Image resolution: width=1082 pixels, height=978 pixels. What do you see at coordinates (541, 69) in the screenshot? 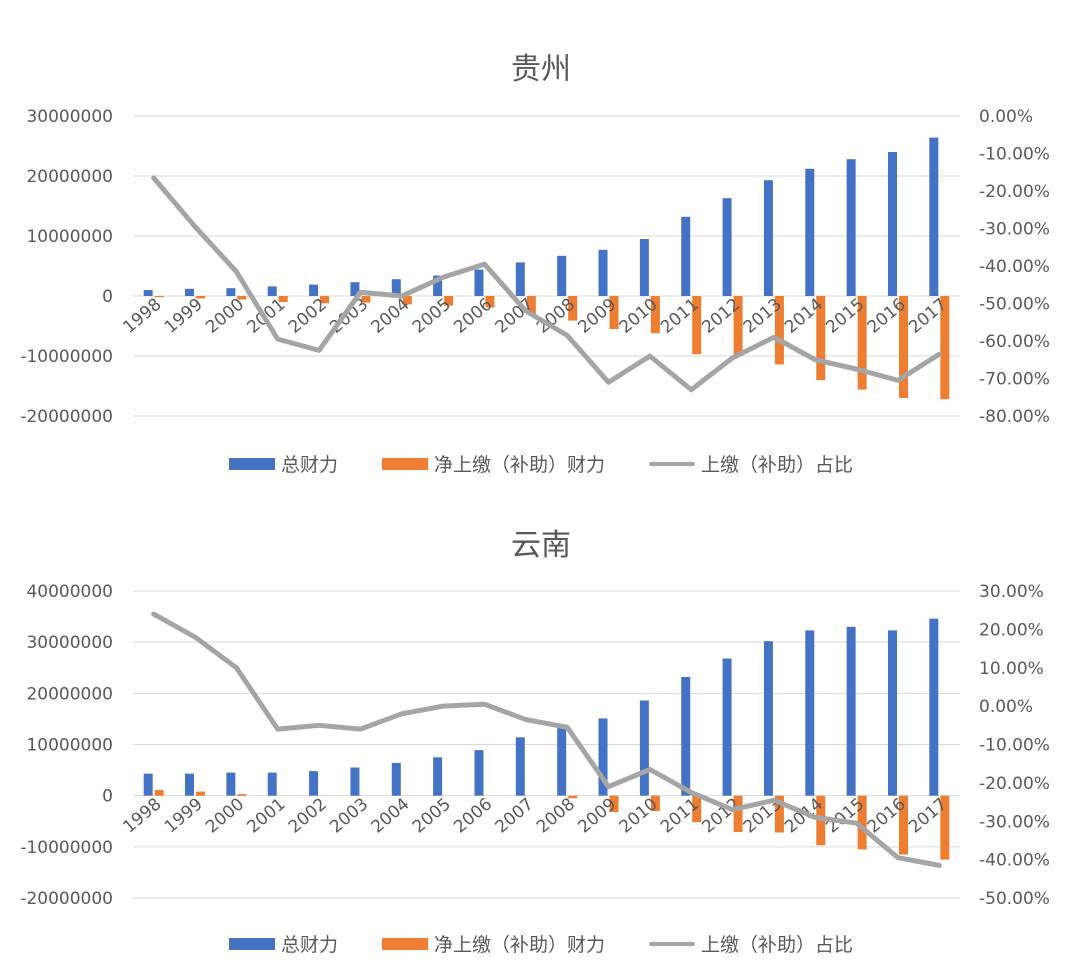
I see `chart-title: 贵州` at bounding box center [541, 69].